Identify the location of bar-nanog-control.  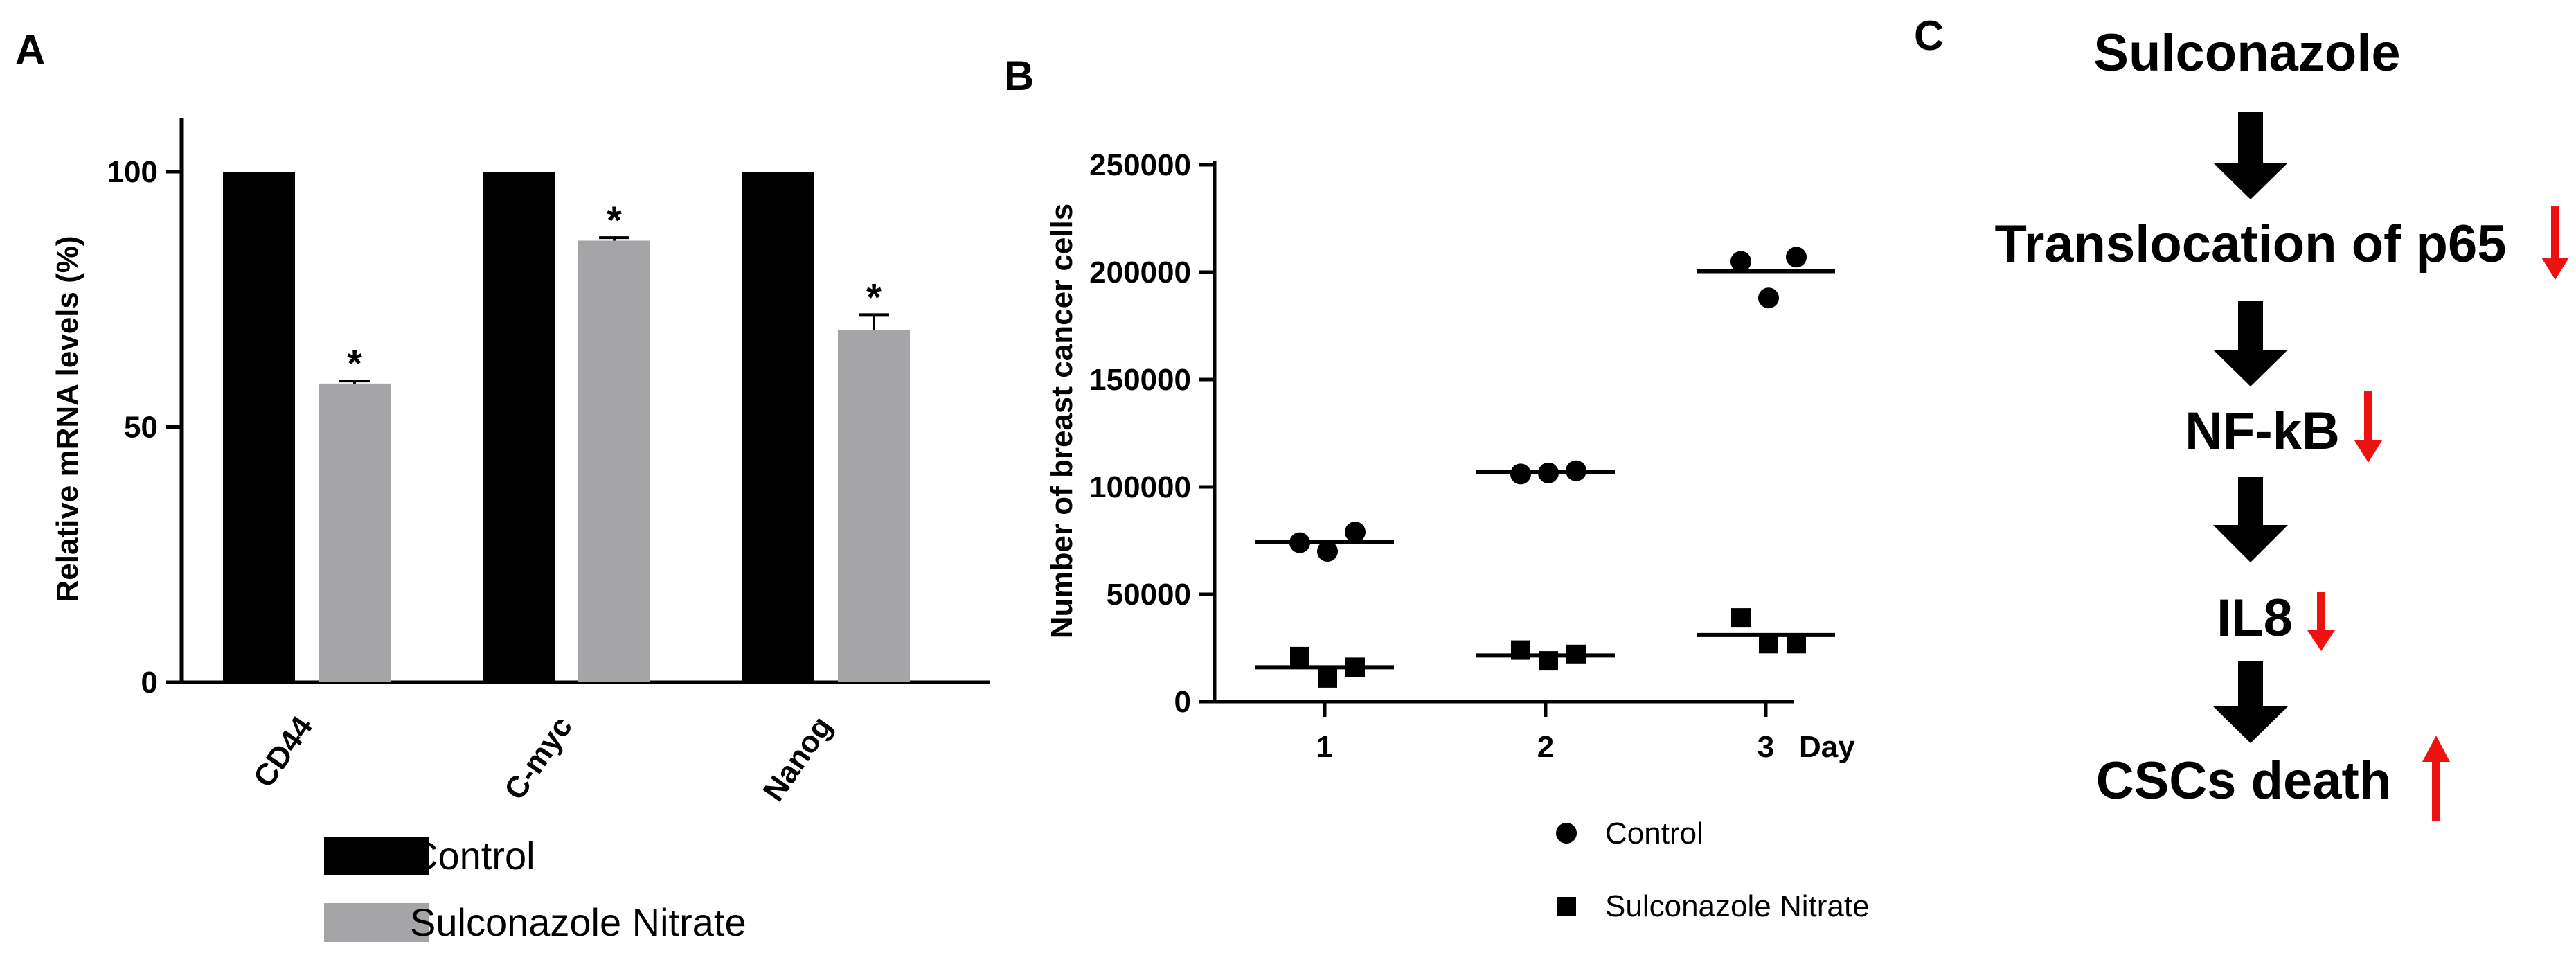
(778, 427).